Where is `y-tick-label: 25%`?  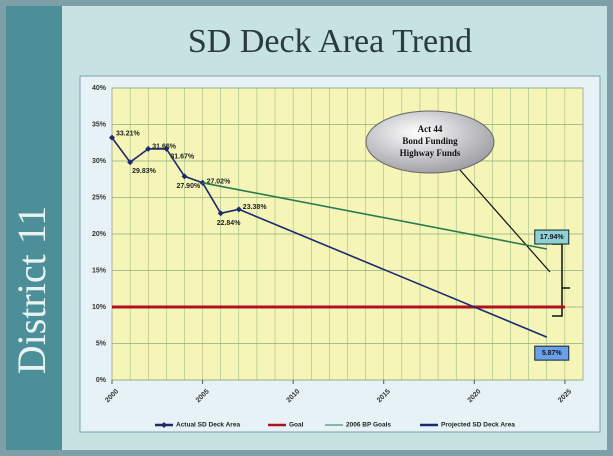
y-tick-label: 25% is located at coordinates (99, 197).